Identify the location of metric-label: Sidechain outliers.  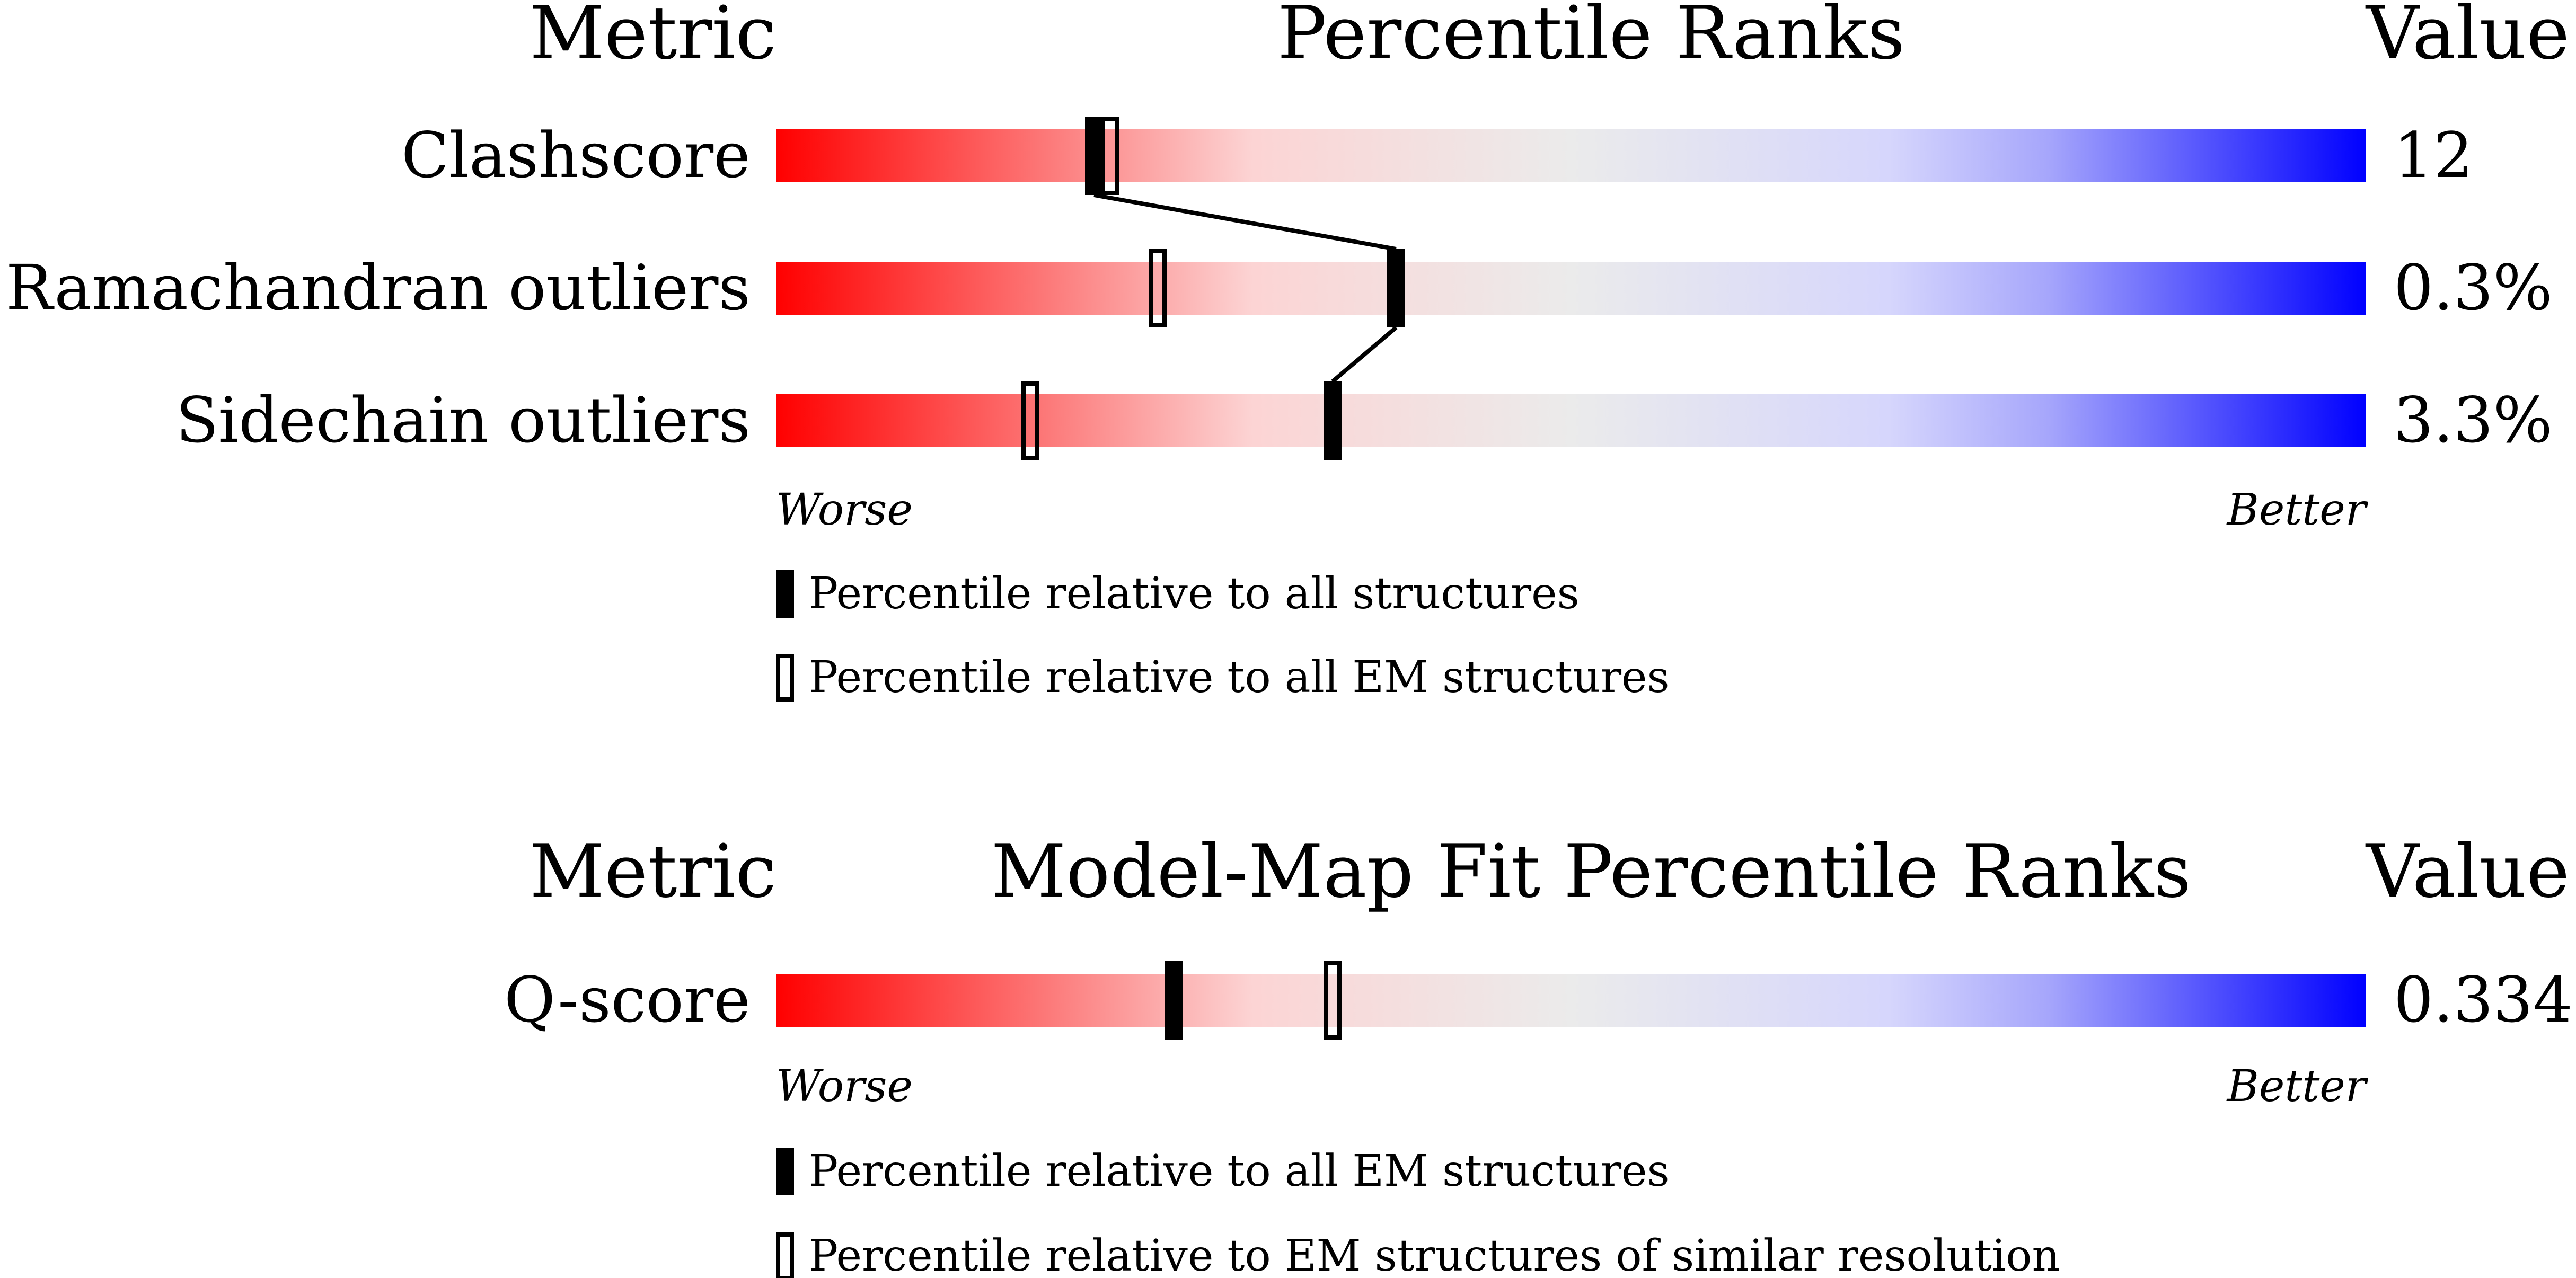
(463, 420).